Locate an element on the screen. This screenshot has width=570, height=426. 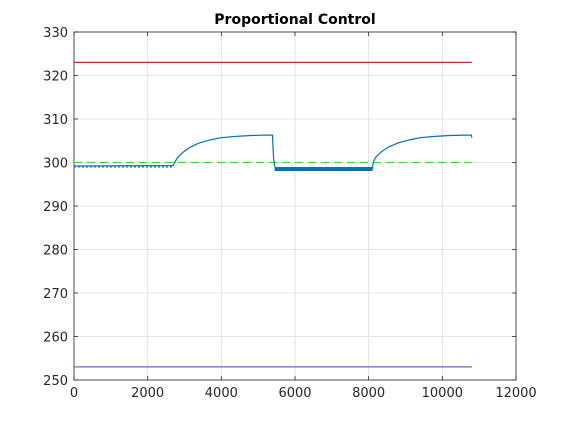
x-tick-label: 6000 is located at coordinates (294, 393).